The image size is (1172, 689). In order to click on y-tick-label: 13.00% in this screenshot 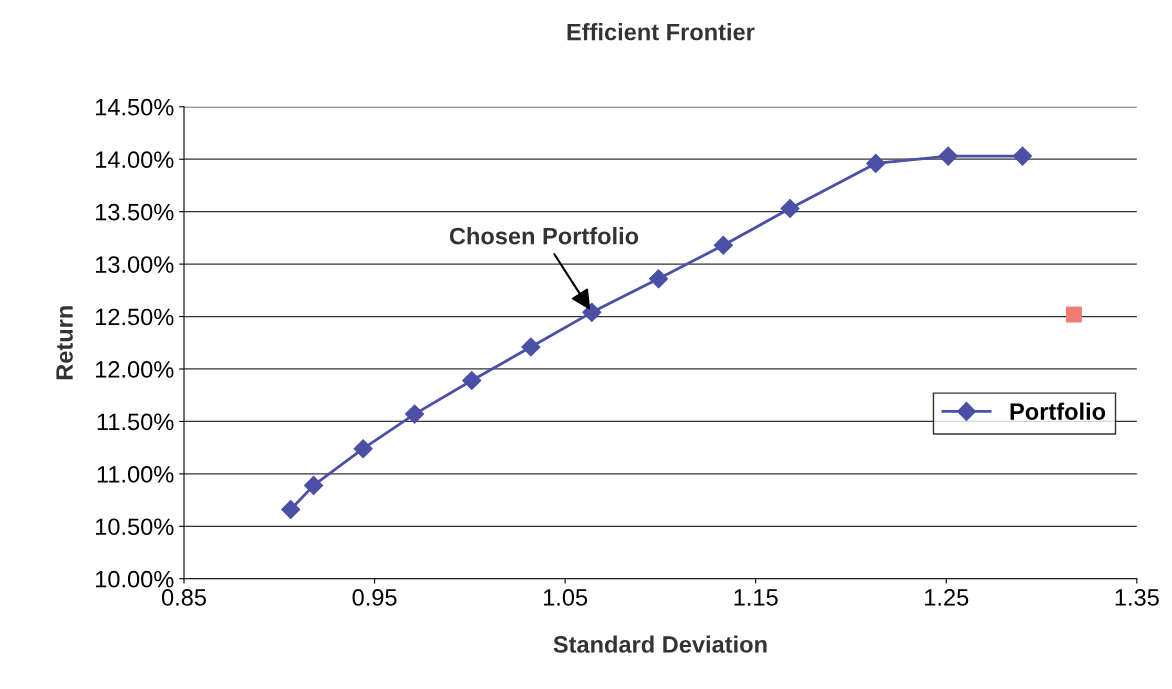, I will do `click(135, 264)`.